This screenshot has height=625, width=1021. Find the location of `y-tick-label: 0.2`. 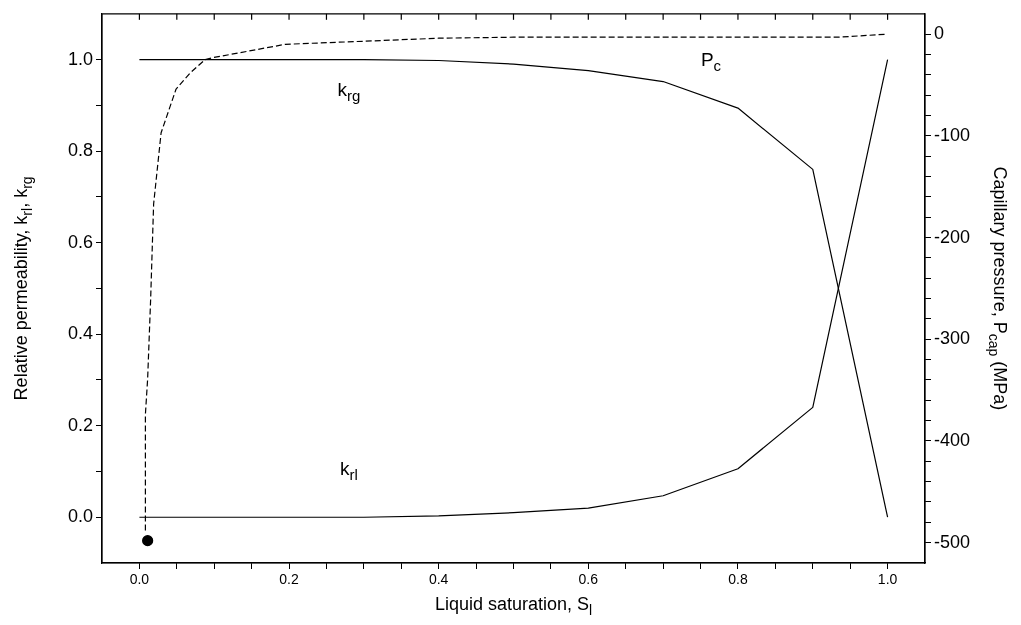

y-tick-label: 0.2 is located at coordinates (80, 424).